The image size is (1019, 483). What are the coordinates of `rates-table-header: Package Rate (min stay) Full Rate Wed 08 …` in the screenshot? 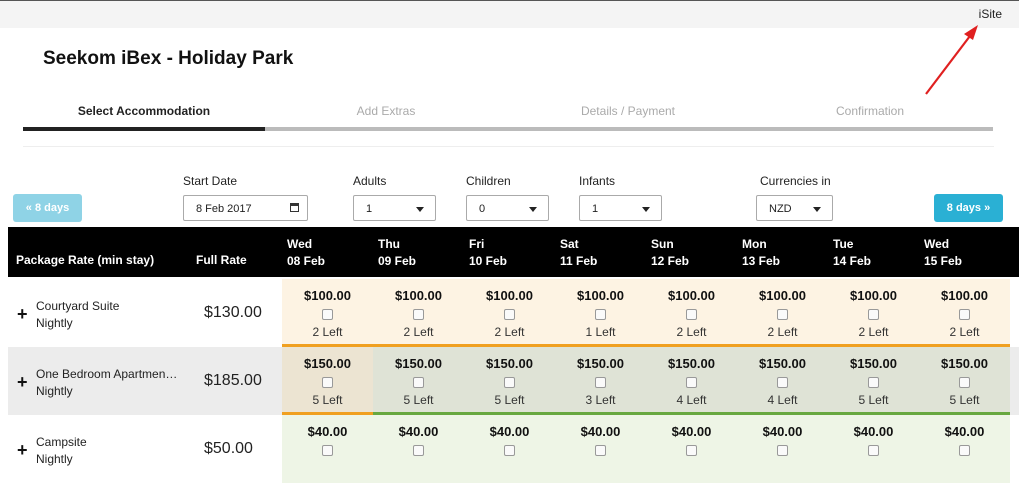 It's located at (513, 252).